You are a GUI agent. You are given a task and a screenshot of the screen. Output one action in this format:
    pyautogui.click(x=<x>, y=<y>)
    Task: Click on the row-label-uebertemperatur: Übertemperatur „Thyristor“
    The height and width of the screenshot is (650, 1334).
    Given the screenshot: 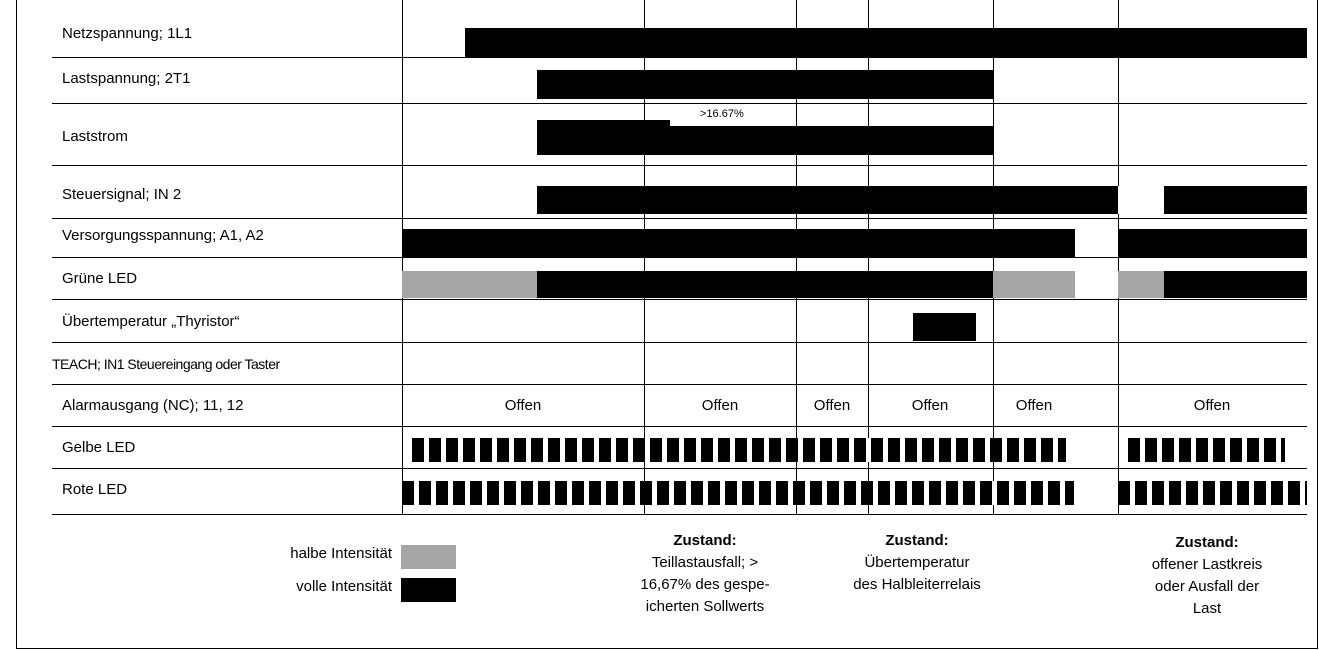 What is the action you would take?
    pyautogui.click(x=151, y=321)
    